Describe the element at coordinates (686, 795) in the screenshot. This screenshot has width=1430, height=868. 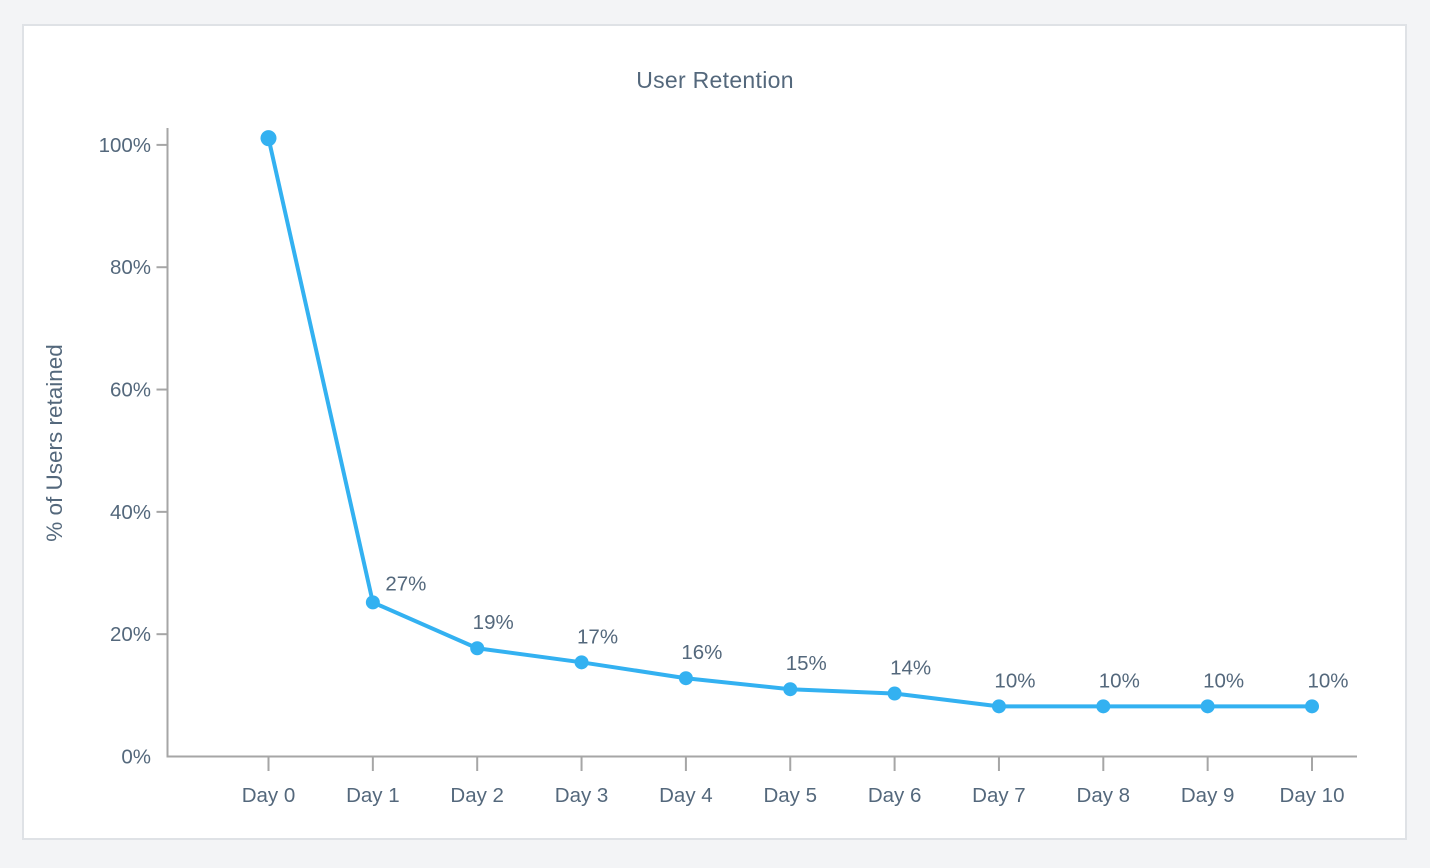
I see `x-axis-tick-label: Day 4` at that location.